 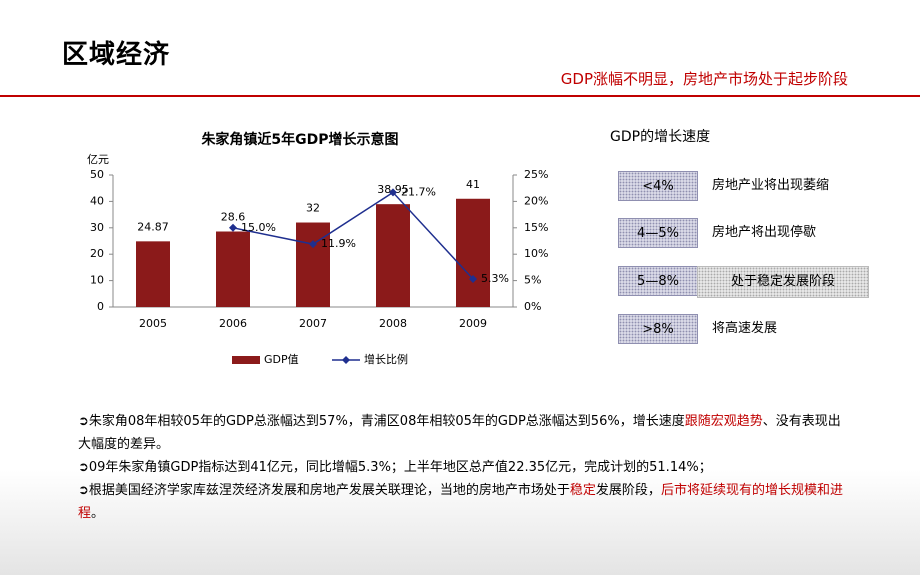 I want to click on speed-title: GDP的增长速度, so click(x=660, y=137).